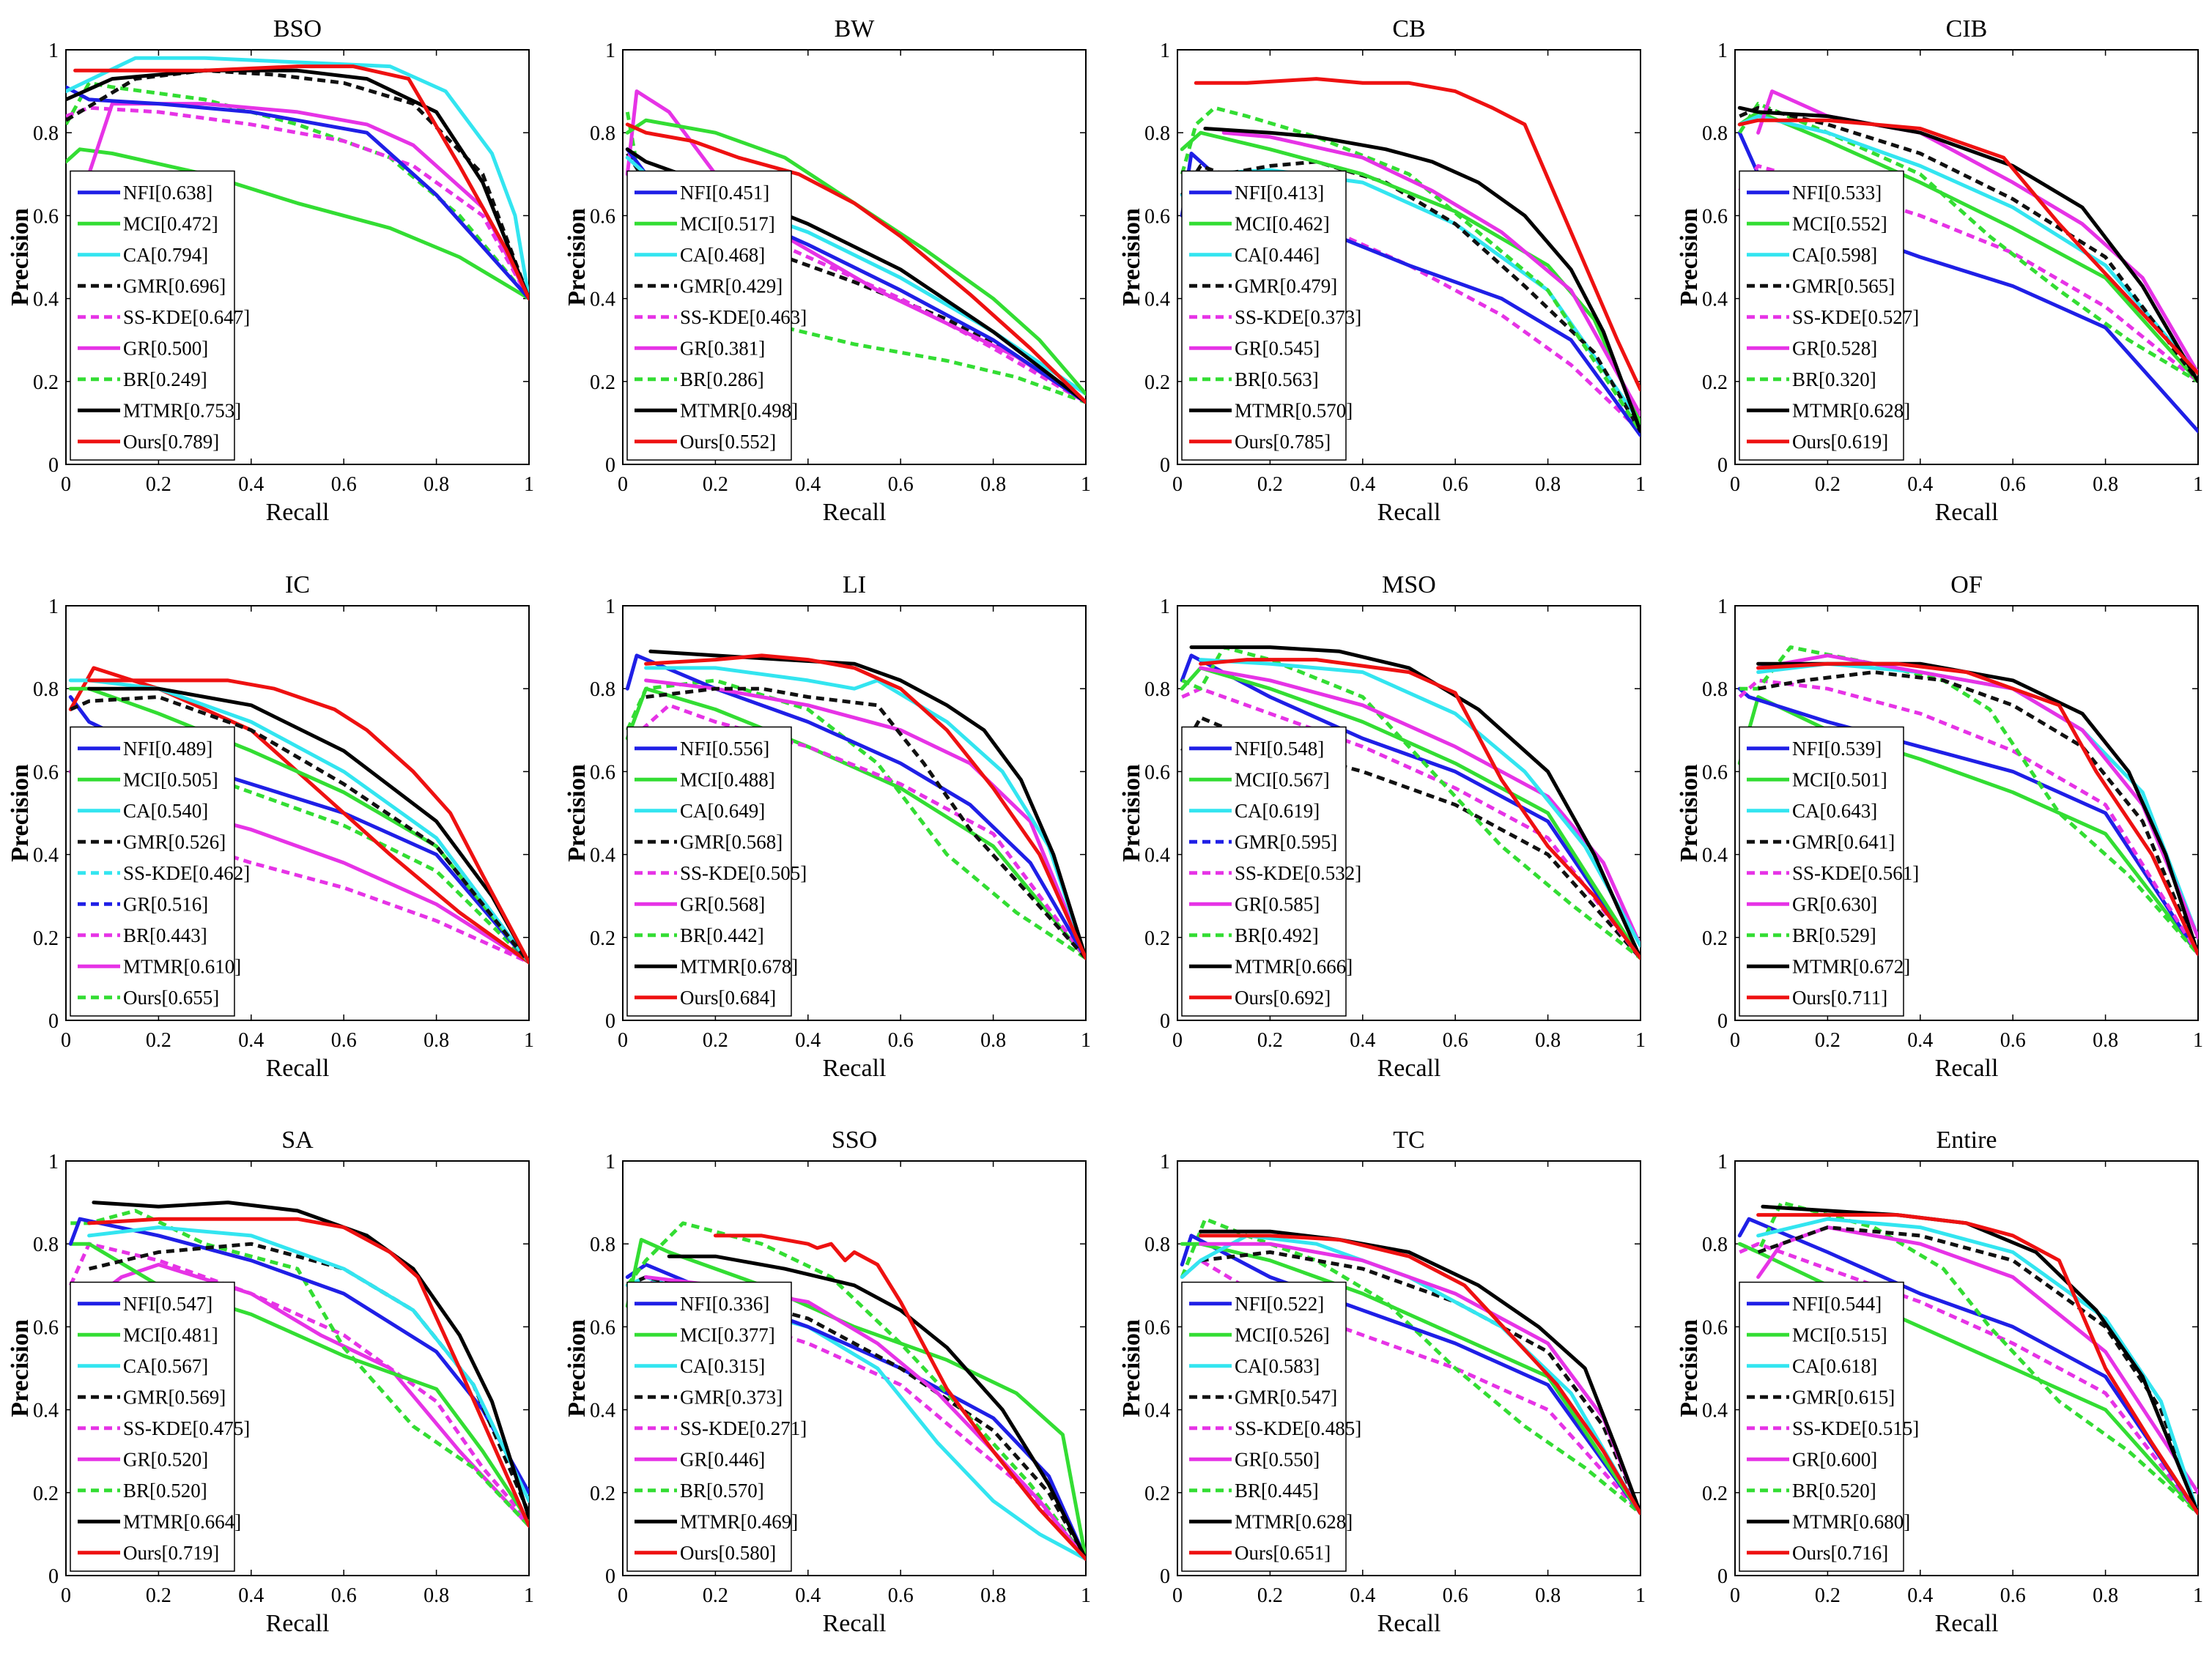 The height and width of the screenshot is (1662, 2212). I want to click on series-line-br, so click(1968, 1358).